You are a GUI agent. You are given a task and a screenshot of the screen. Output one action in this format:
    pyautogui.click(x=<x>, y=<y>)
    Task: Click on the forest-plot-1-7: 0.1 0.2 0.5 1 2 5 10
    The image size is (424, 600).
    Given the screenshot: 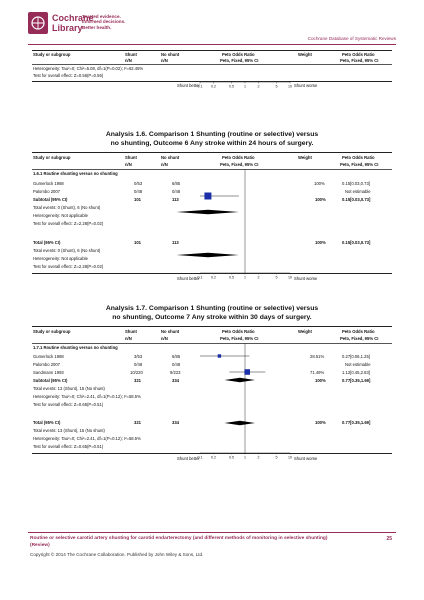 What is the action you would take?
    pyautogui.click(x=245, y=401)
    